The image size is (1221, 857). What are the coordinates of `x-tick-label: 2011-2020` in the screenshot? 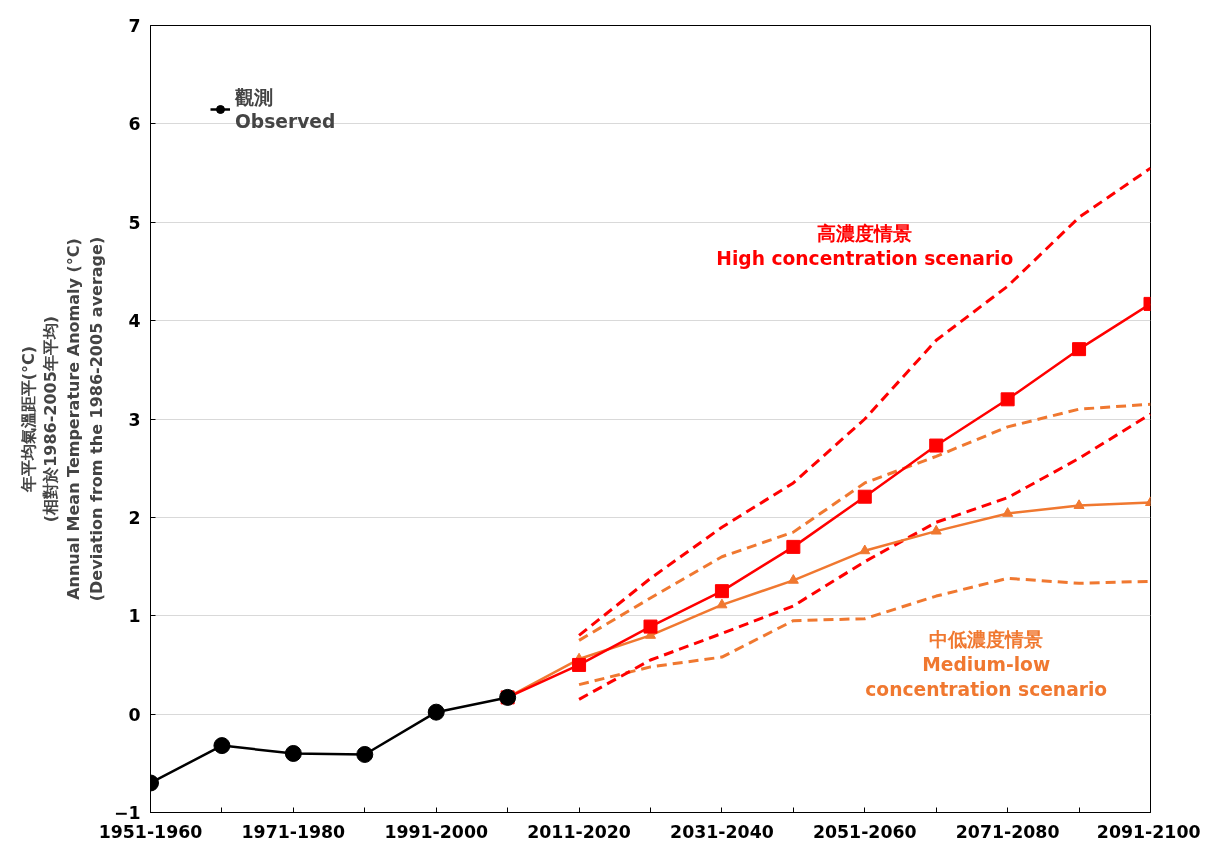 It's located at (579, 831).